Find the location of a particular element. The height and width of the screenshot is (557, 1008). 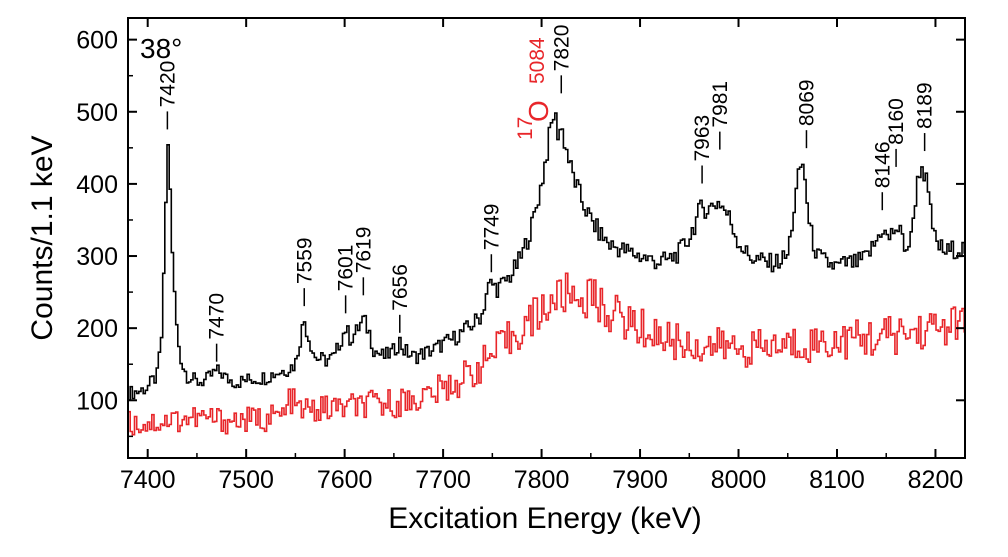

x-tick-label: 8000 is located at coordinates (739, 480).